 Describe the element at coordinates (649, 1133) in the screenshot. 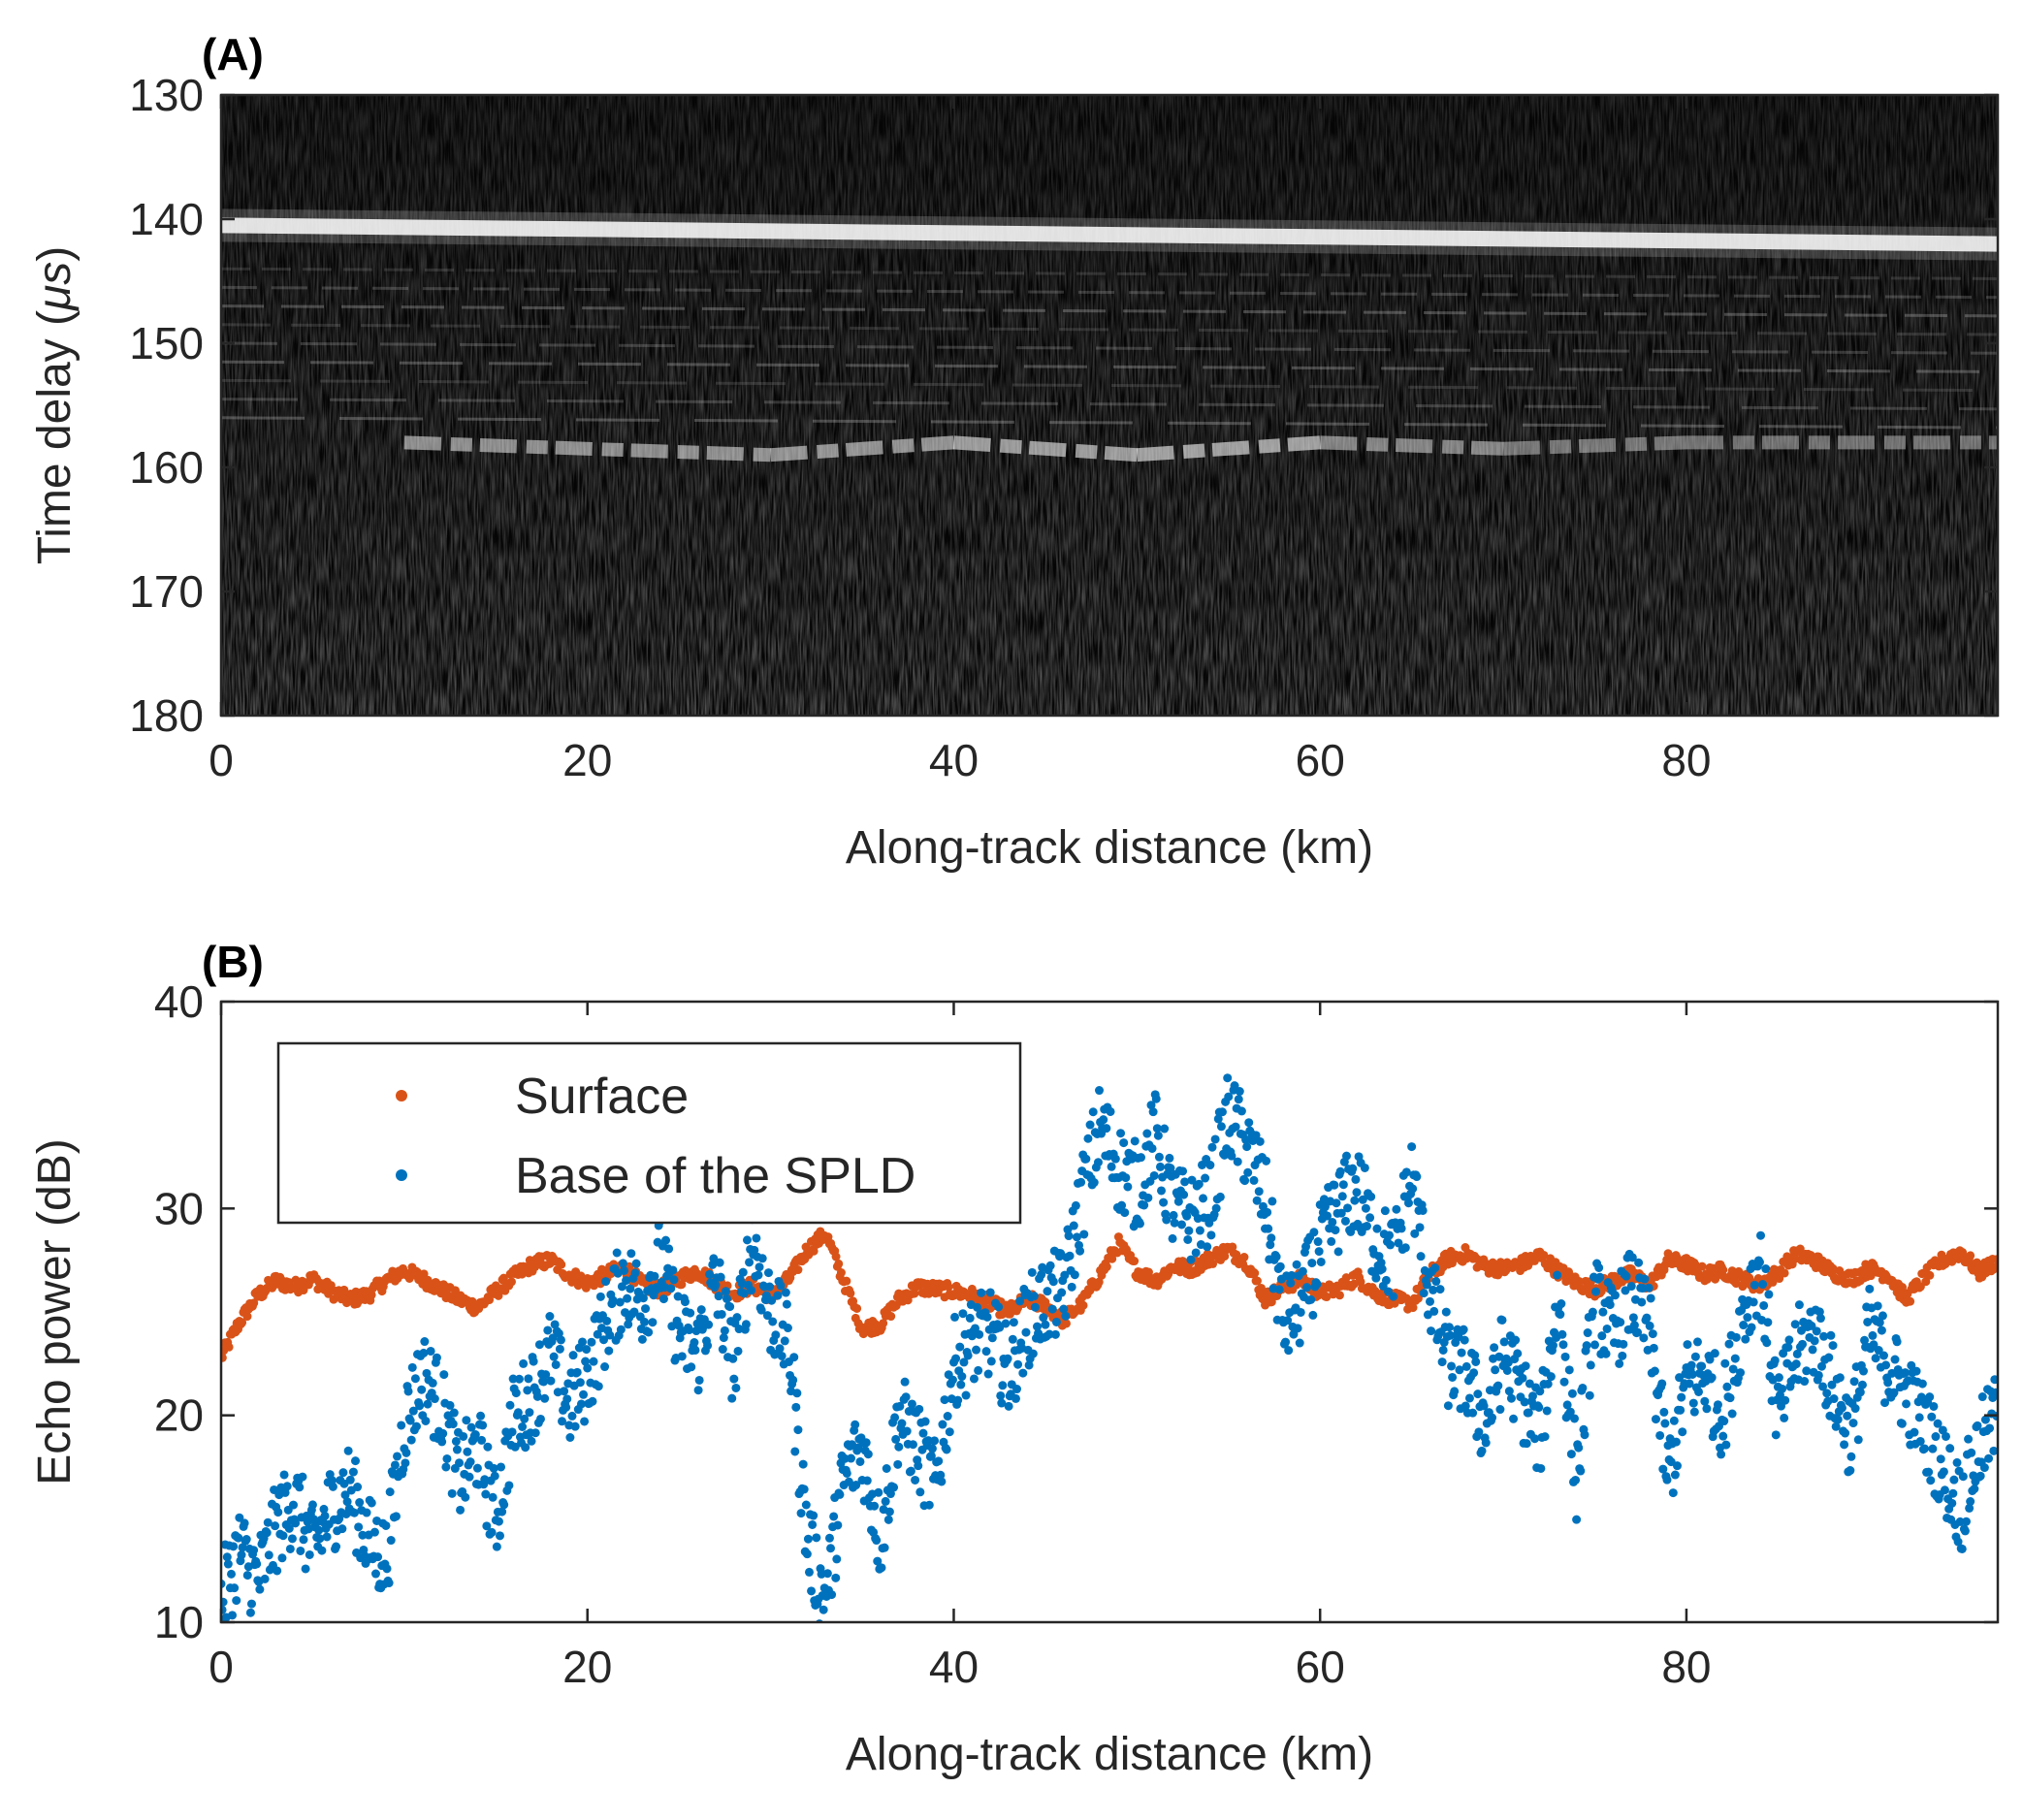

I see `legend-box` at that location.